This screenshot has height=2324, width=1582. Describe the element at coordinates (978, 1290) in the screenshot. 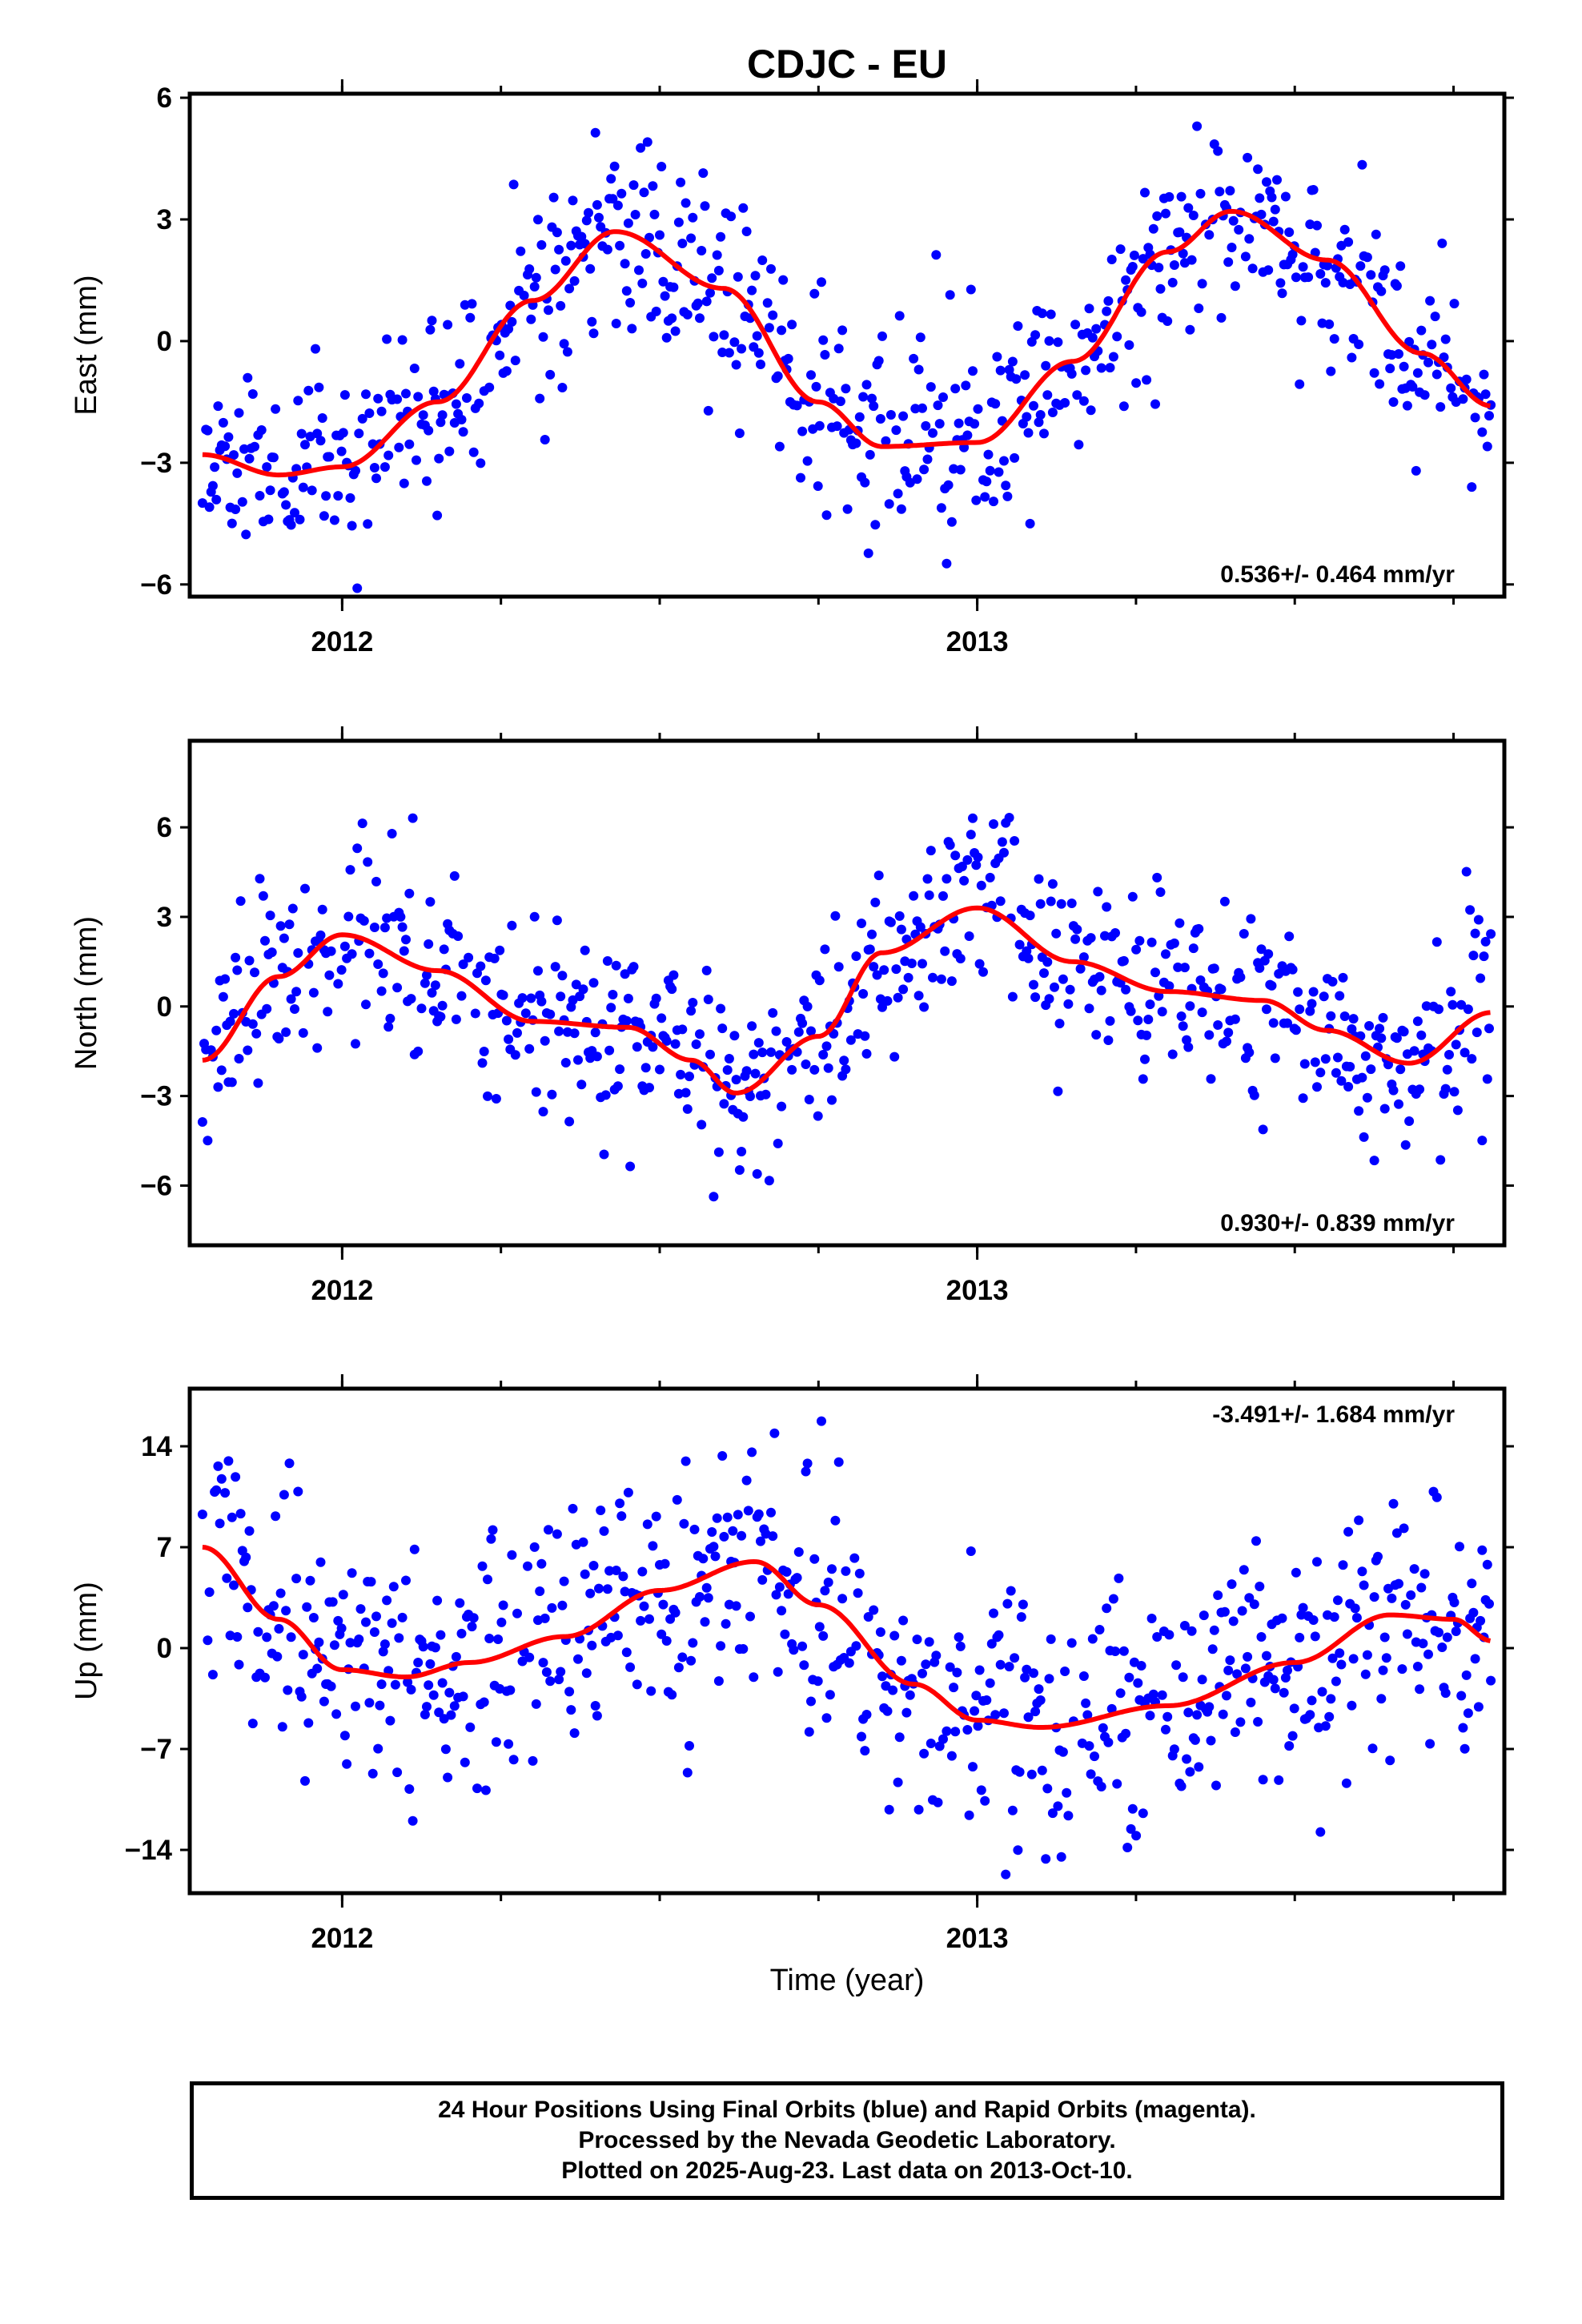

I see `north-x-tick-label: 2013` at that location.